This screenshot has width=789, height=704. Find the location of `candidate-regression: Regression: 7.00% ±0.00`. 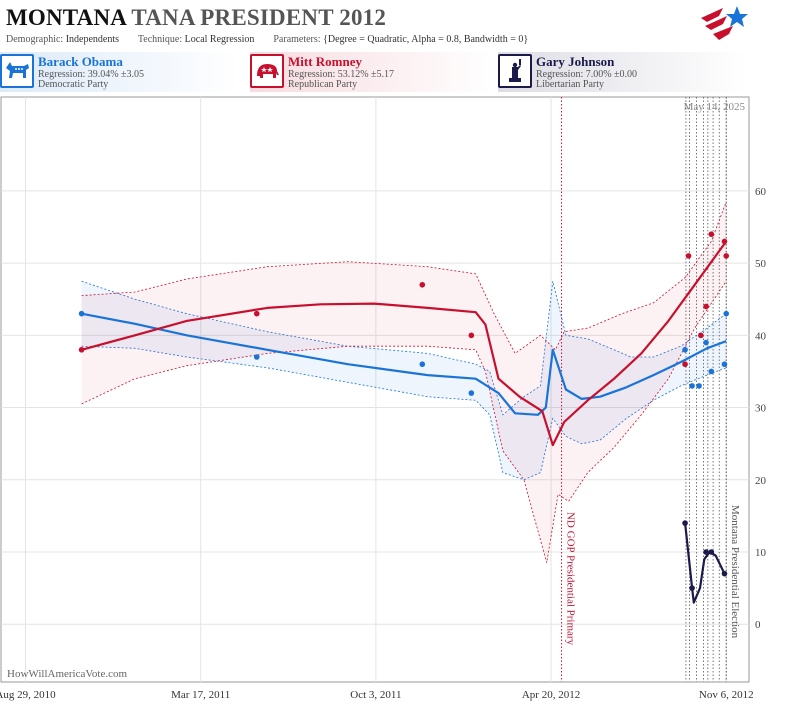

candidate-regression: Regression: 7.00% ±0.00 is located at coordinates (587, 74).